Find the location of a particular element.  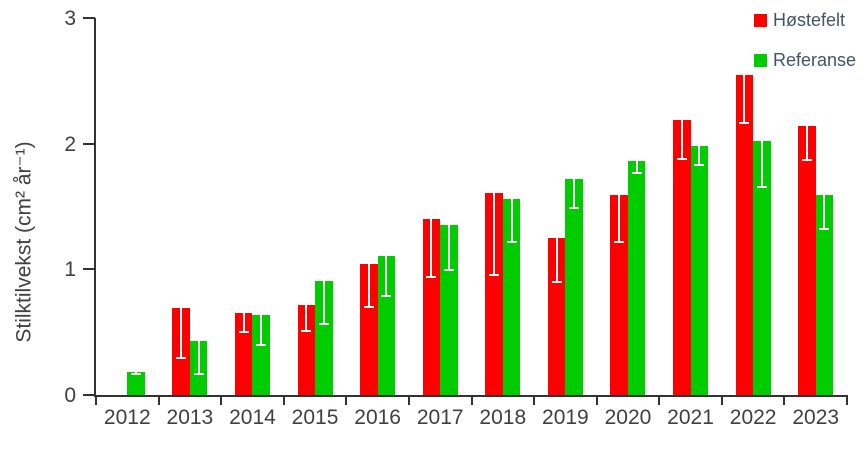

x-tick-label: 2019 is located at coordinates (565, 417).